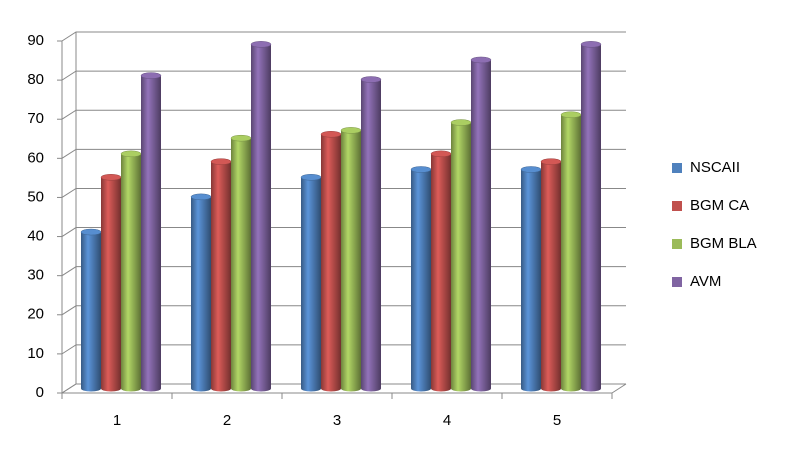  I want to click on x-tick-label: 2, so click(227, 420).